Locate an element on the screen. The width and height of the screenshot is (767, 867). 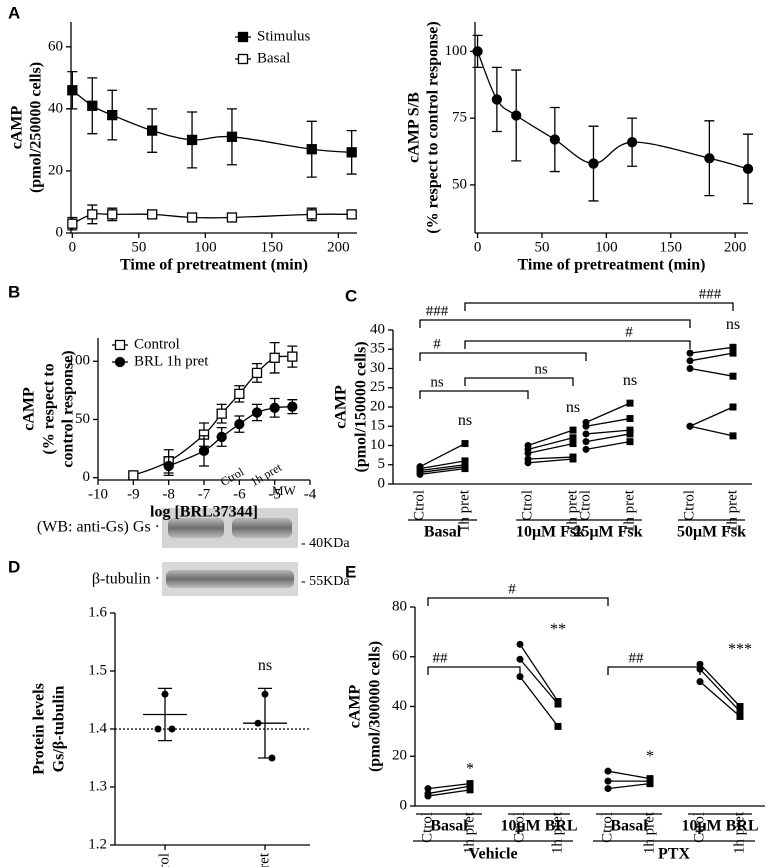
group-label: 10μM Fsk is located at coordinates (550, 532).